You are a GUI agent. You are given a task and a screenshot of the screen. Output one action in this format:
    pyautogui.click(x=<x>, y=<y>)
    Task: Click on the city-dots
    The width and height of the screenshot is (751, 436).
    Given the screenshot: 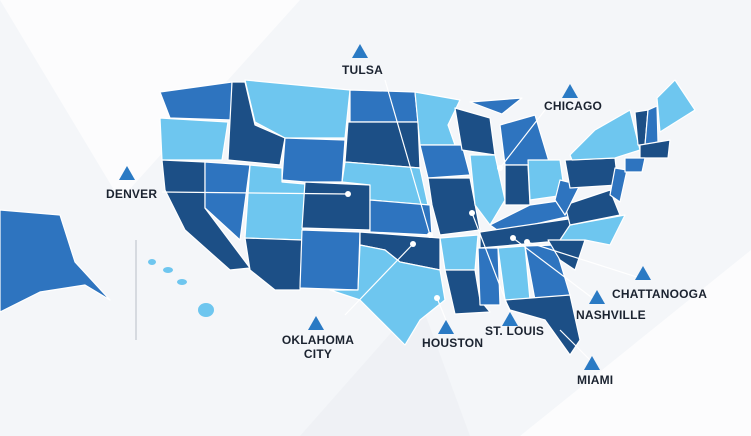 What is the action you would take?
    pyautogui.click(x=437, y=233)
    